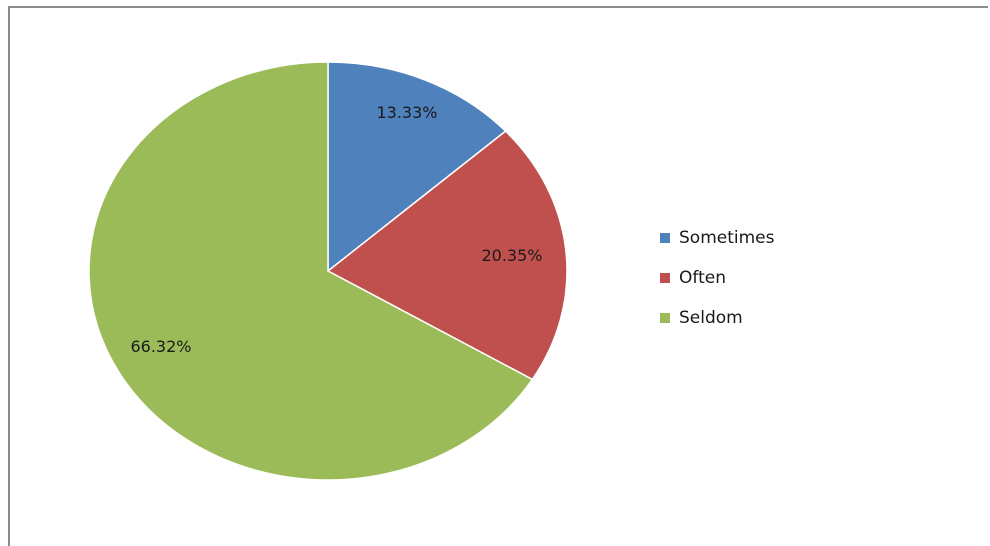 This screenshot has height=546, width=990. Describe the element at coordinates (665, 278) in the screenshot. I see `legend-swatch-often` at that location.